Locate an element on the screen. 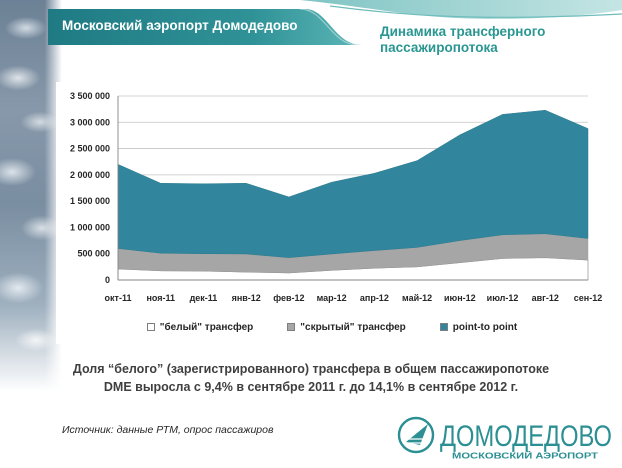 This screenshot has height=468, width=622. source-caption: Источник: данные РТМ, опрос пассажиров is located at coordinates (168, 430).